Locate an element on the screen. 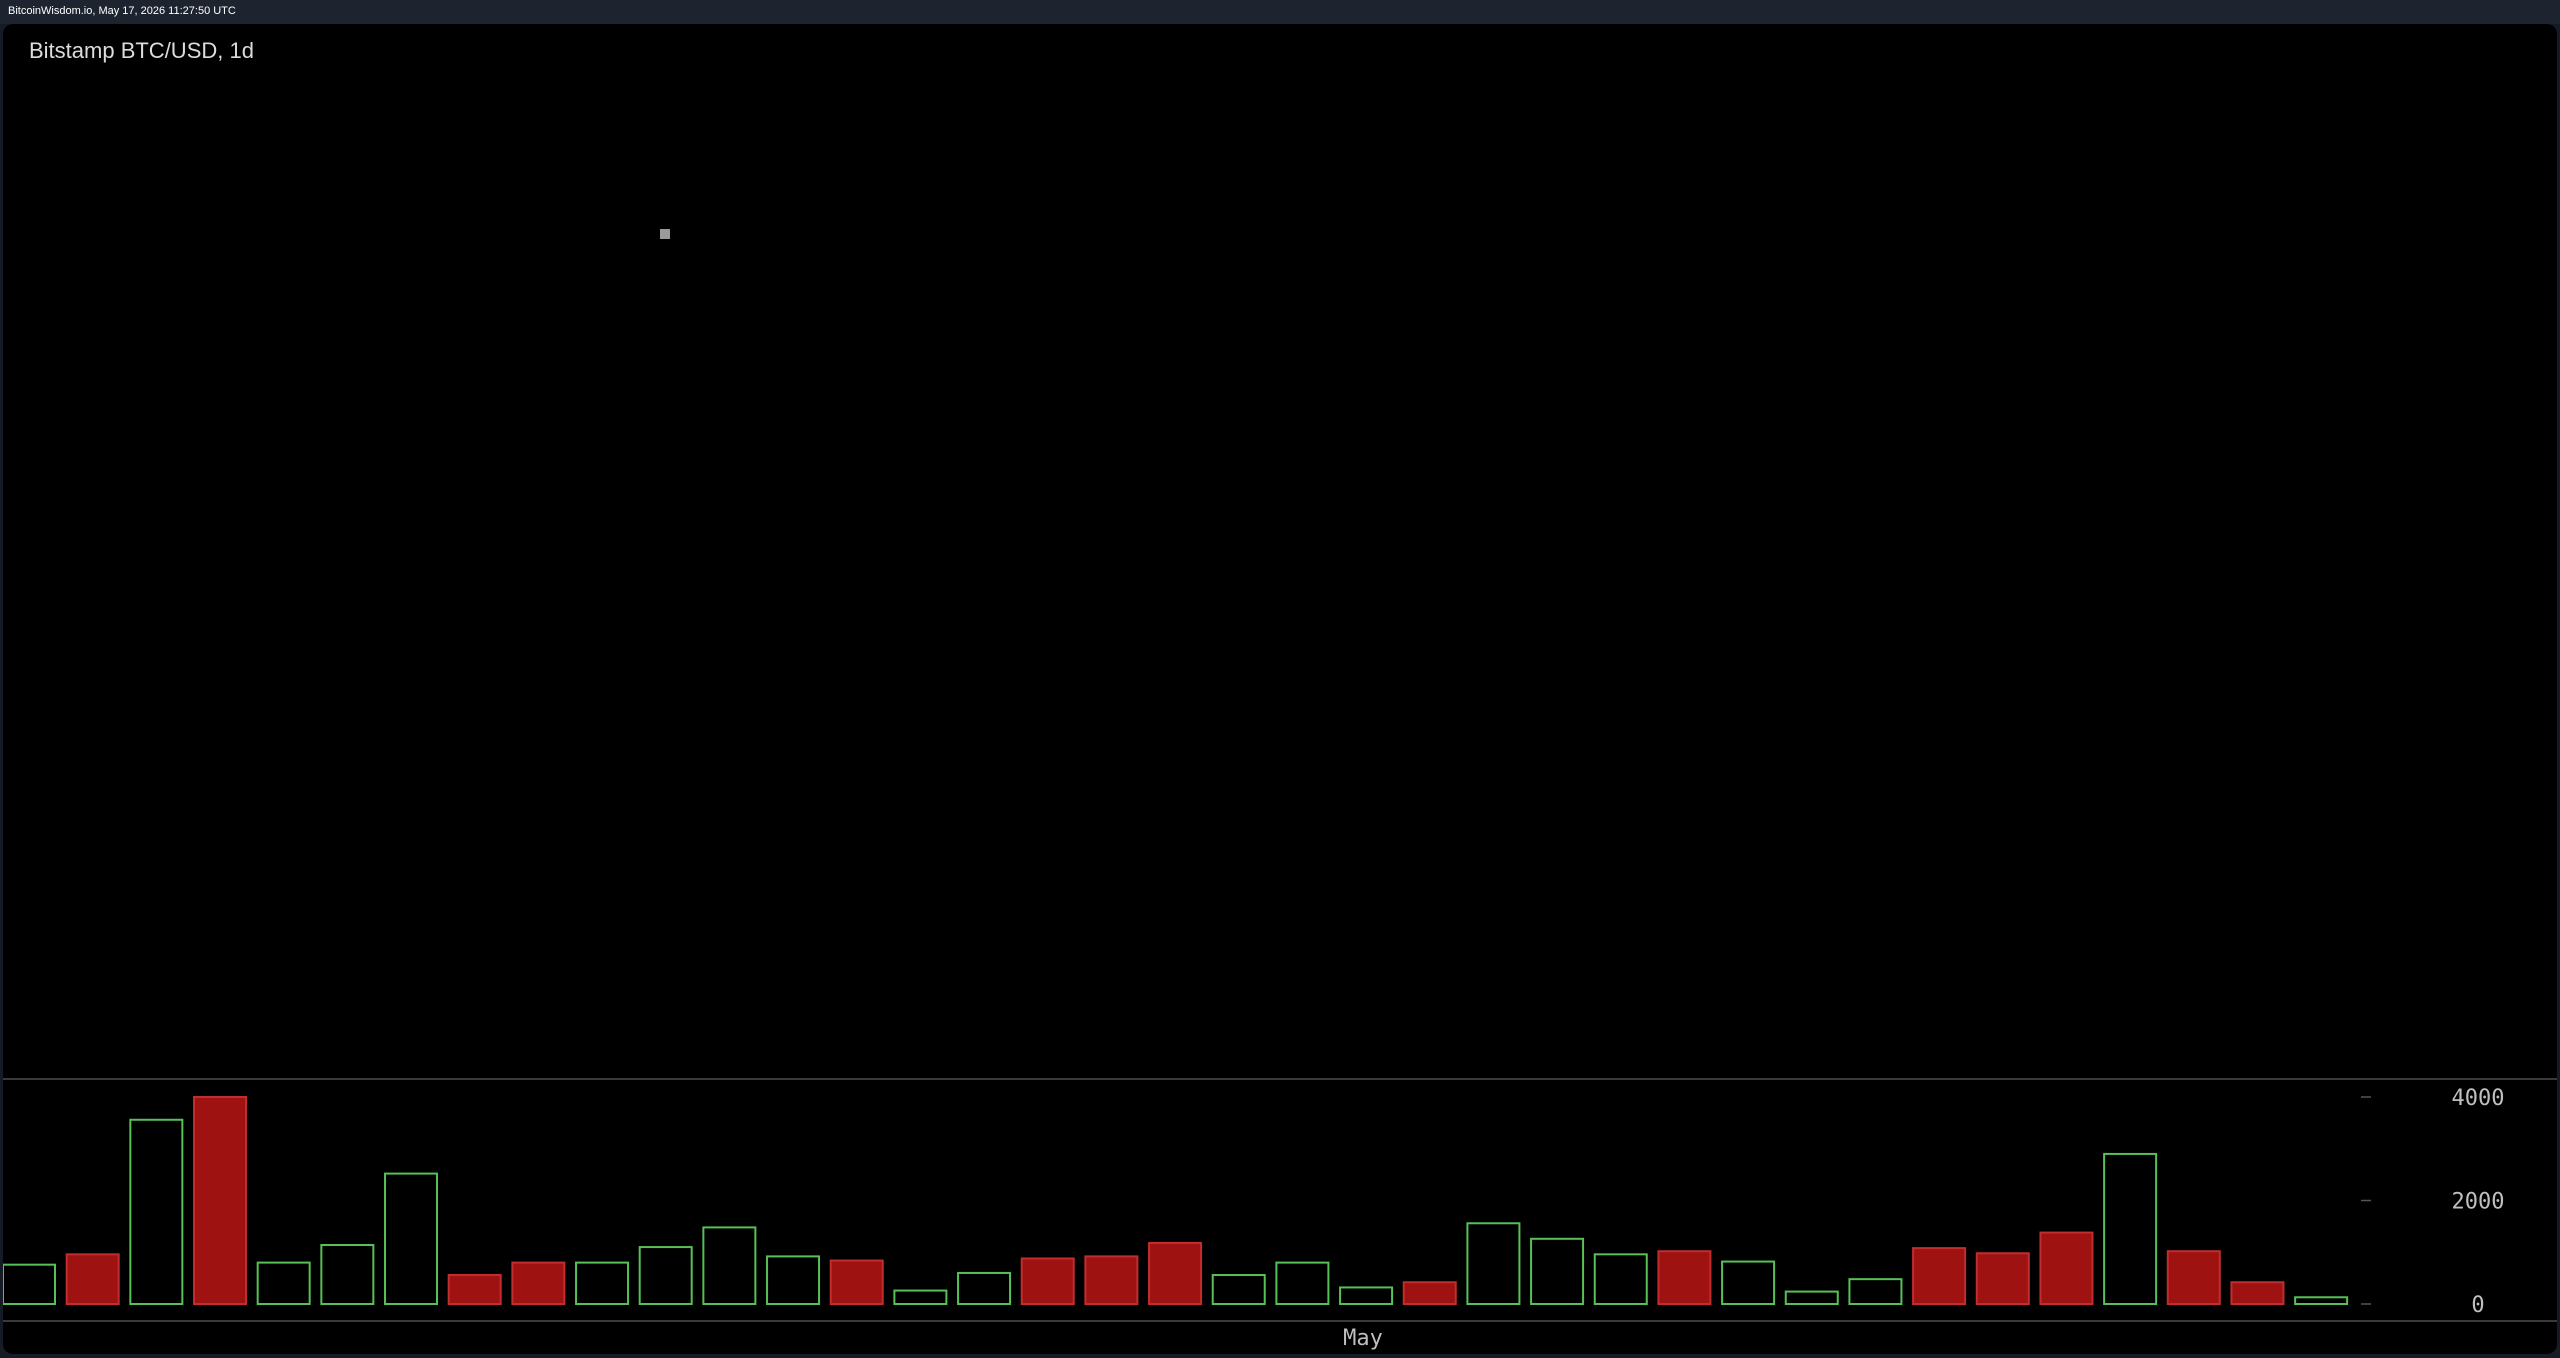  annotations-layer: 82833 →← 70526 is located at coordinates (665, 234).